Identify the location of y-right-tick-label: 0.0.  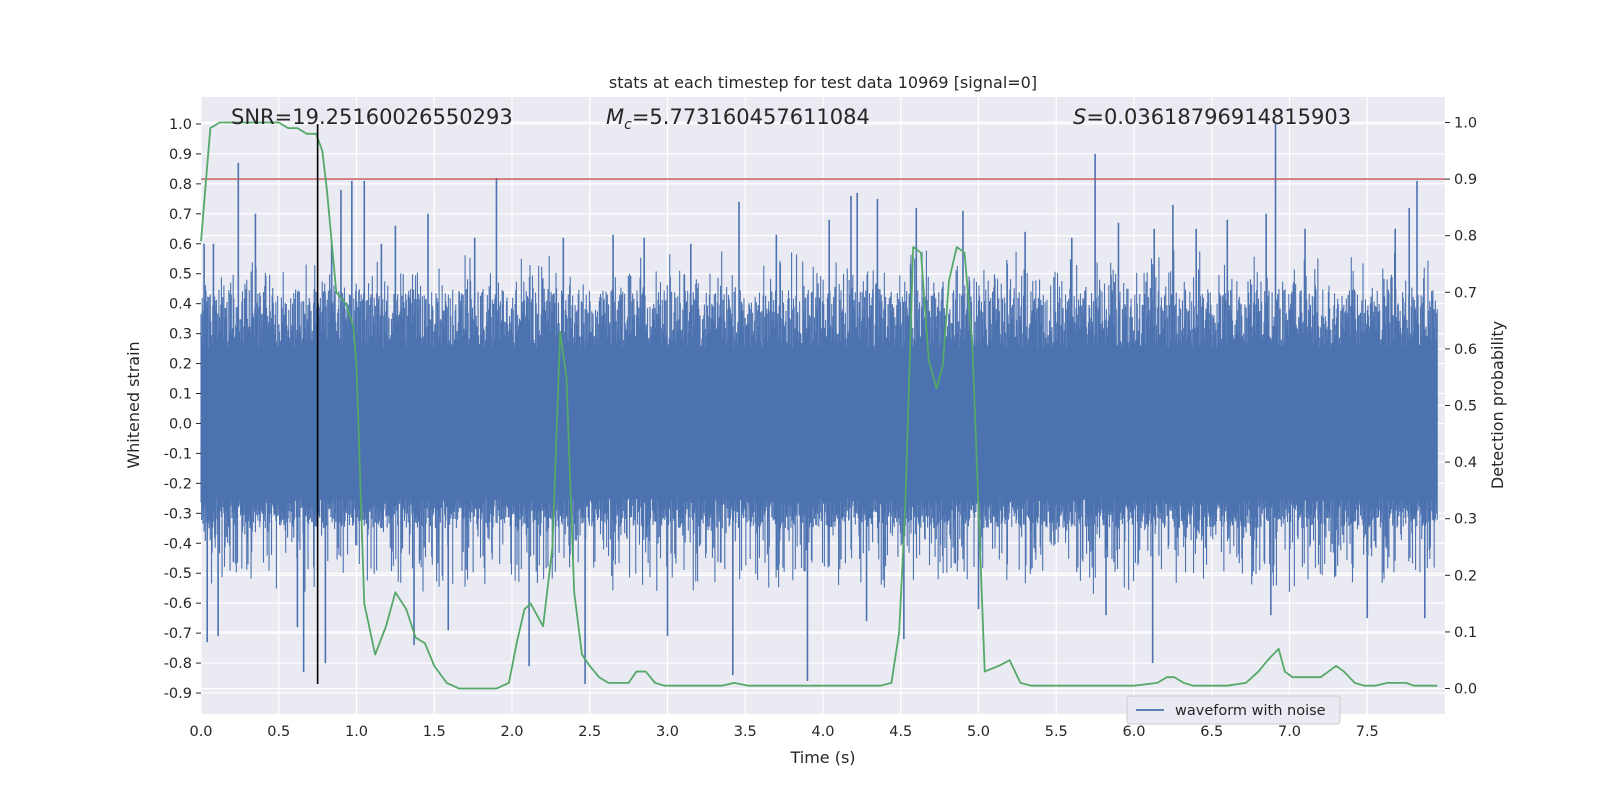
(1465, 690).